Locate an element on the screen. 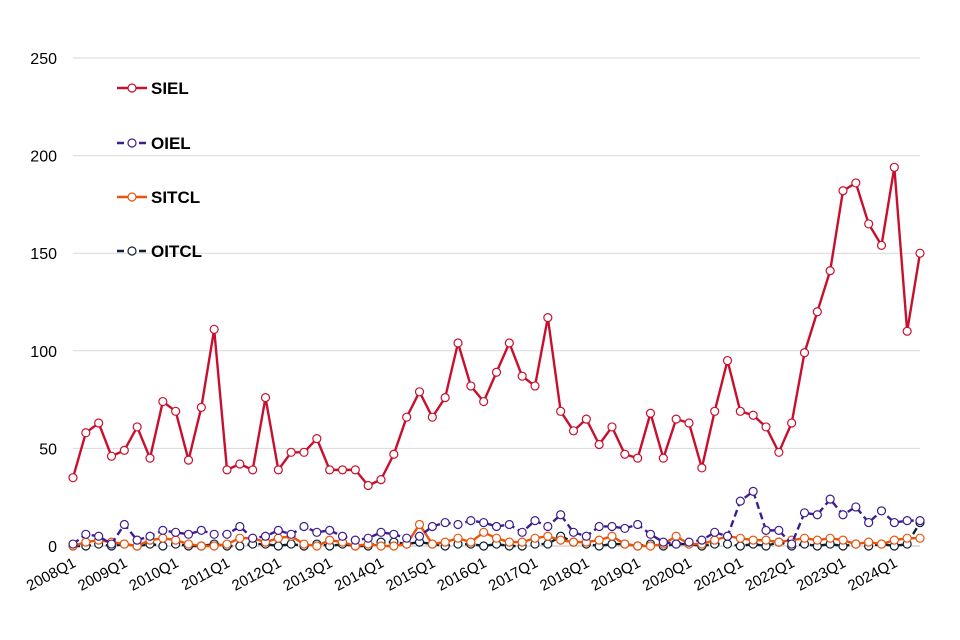 The image size is (960, 640). x-tick-label: 2021Q1 is located at coordinates (718, 575).